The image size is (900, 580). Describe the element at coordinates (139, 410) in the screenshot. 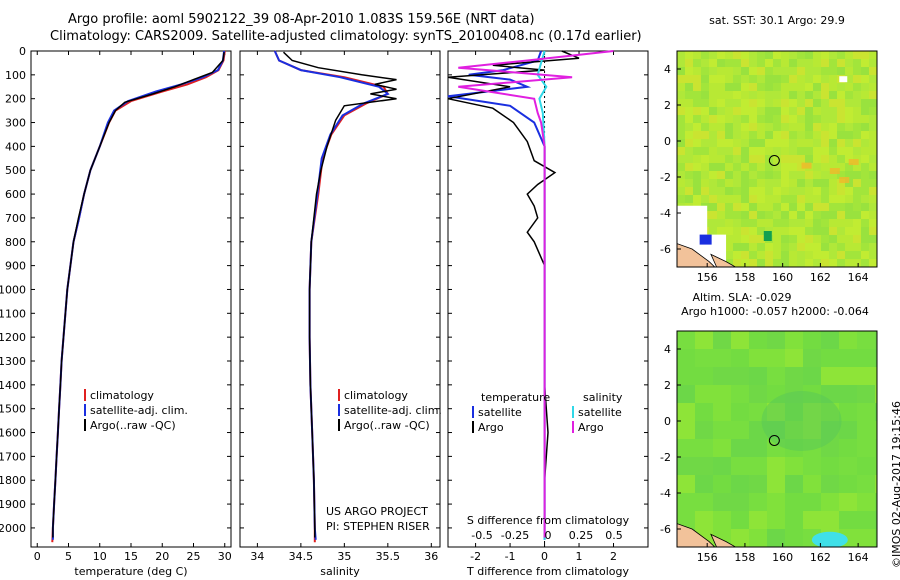

I see `legend-label: satellite-adj. clim.` at that location.